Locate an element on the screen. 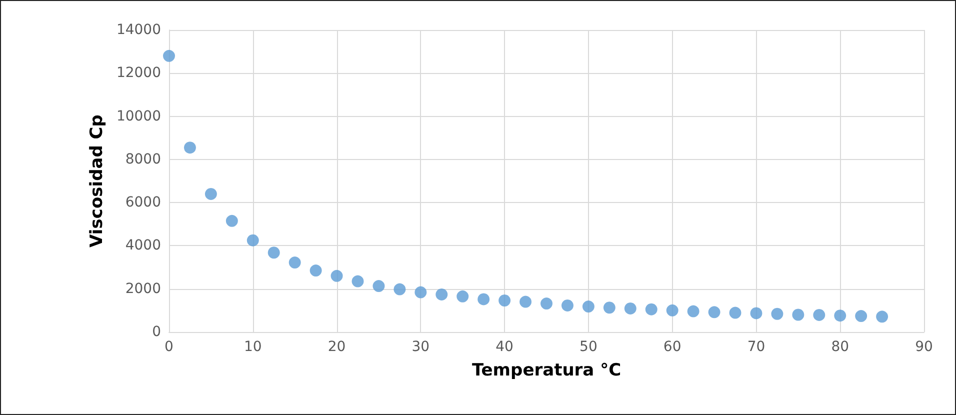  y-tick-label: 6000 is located at coordinates (143, 202).